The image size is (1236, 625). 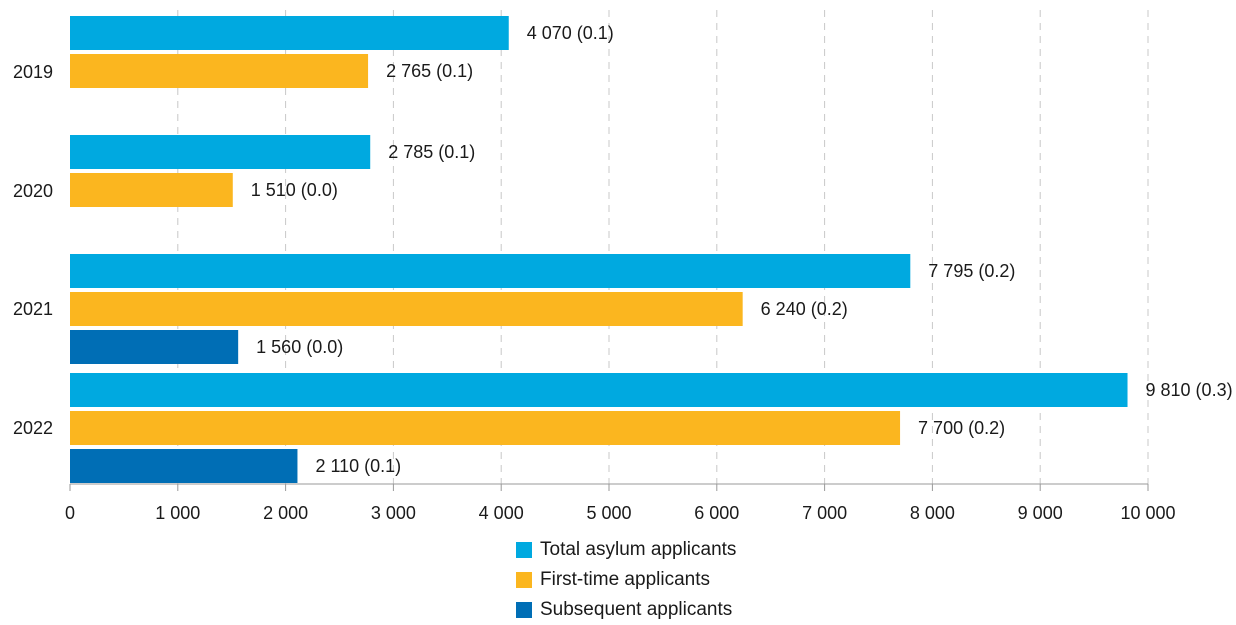 I want to click on legend-label-total: Total asylum applicants, so click(x=638, y=549).